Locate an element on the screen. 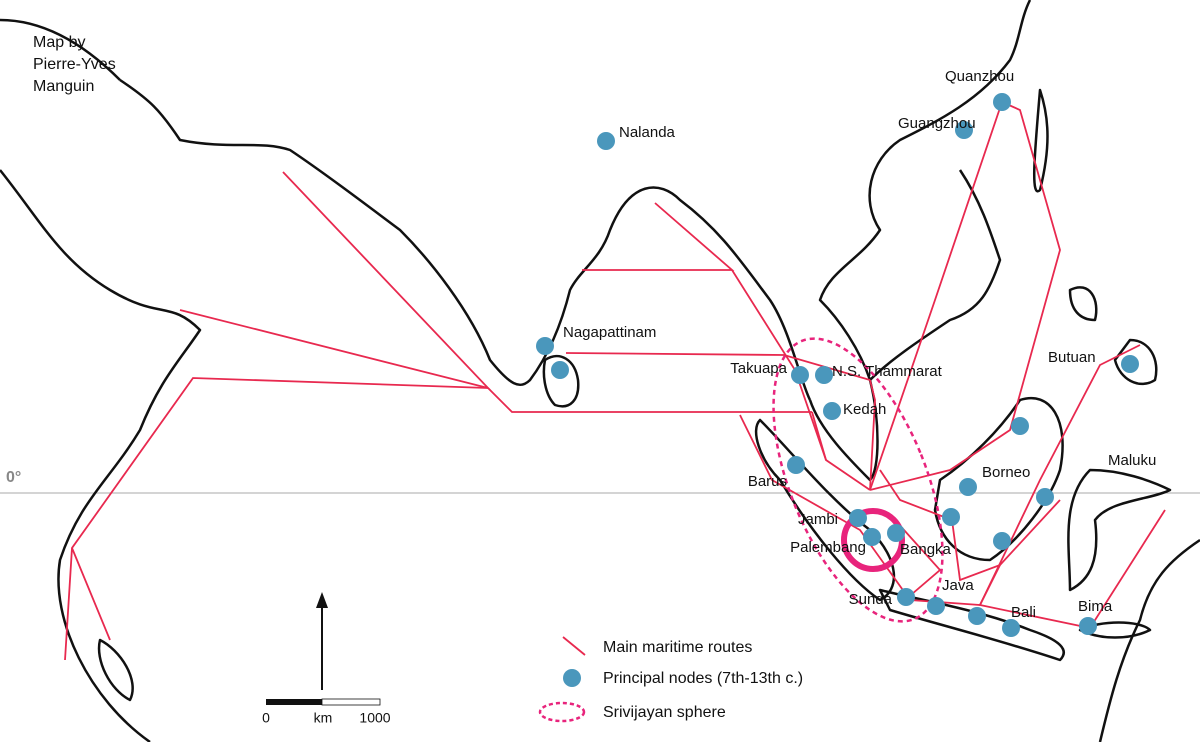 This screenshot has width=1200, height=742. place-label: Borneo is located at coordinates (1006, 472).